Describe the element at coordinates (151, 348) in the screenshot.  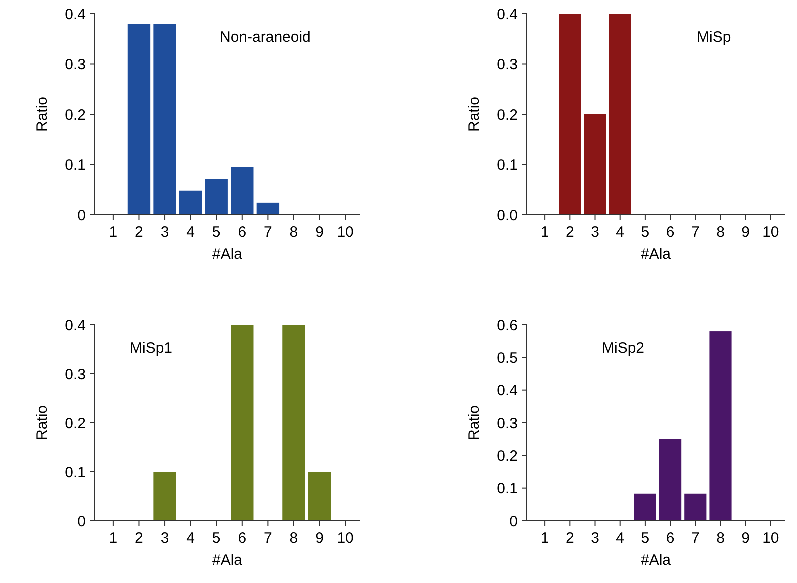
I see `text: MiSp1` at that location.